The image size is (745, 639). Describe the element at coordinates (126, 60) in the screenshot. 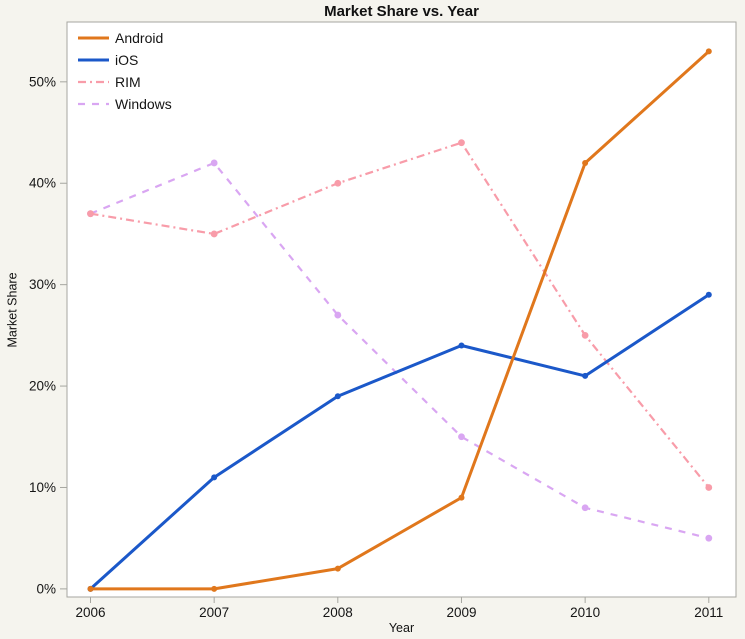

I see `legend-label-ios: iOS` at that location.